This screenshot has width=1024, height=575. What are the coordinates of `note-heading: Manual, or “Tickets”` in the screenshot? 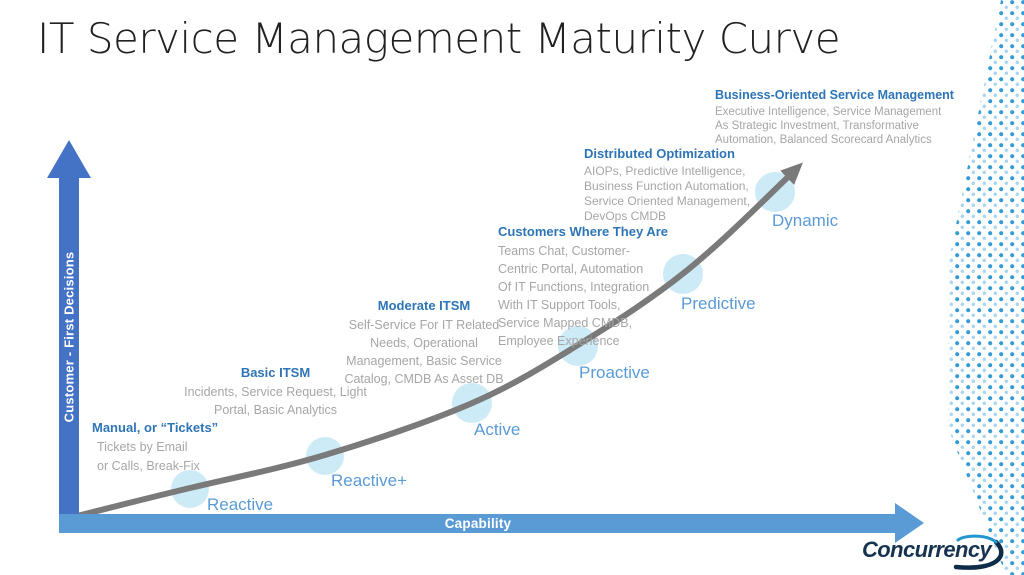 It's located at (155, 427).